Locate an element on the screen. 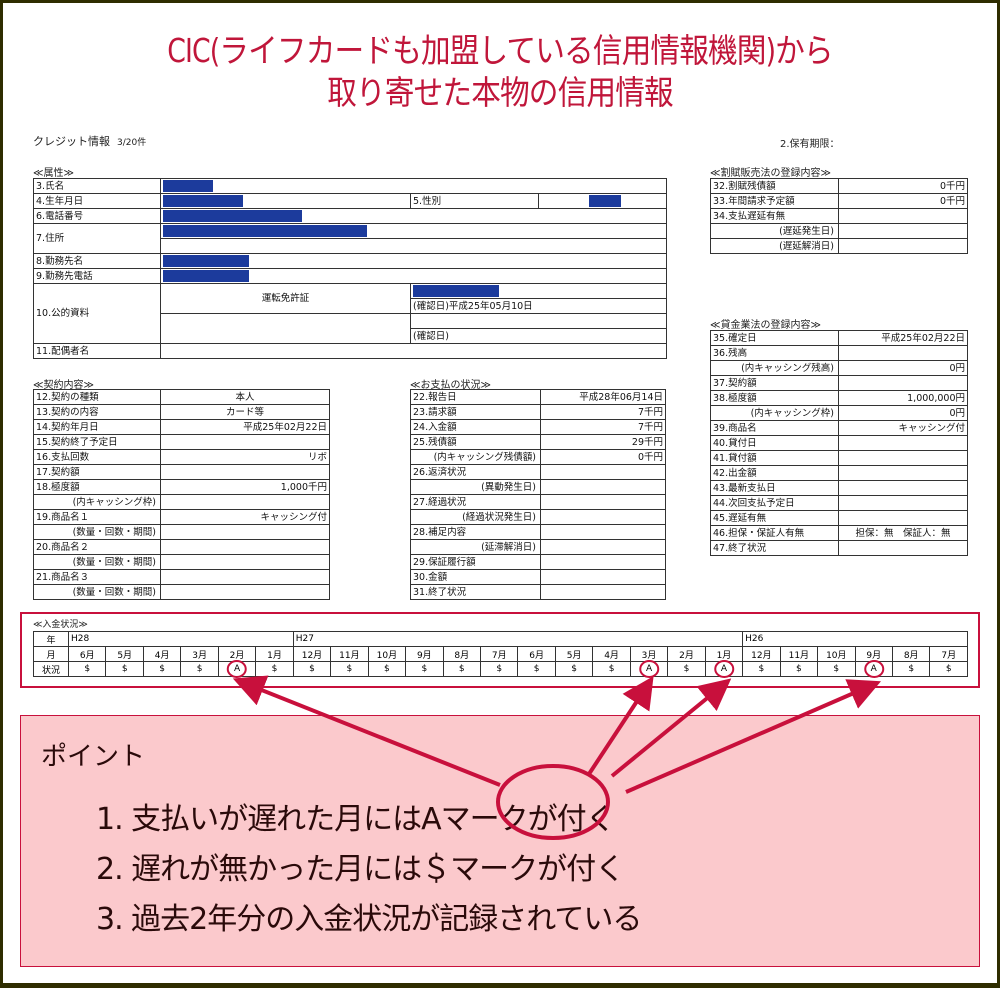 This screenshot has height=988, width=1000. table-row: (内キャッシング残高) 0円 is located at coordinates (839, 368).